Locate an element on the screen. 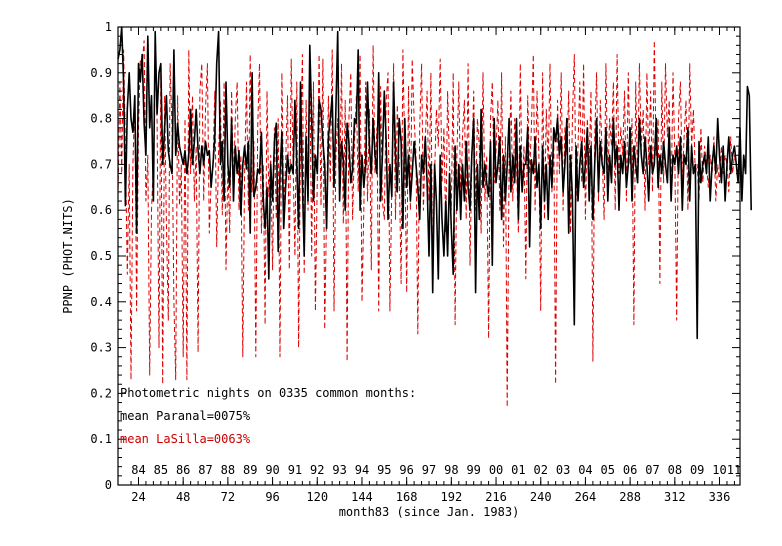 The width and height of the screenshot is (782, 546). annotation-2: mean LaSilla=0063% is located at coordinates (185, 439).